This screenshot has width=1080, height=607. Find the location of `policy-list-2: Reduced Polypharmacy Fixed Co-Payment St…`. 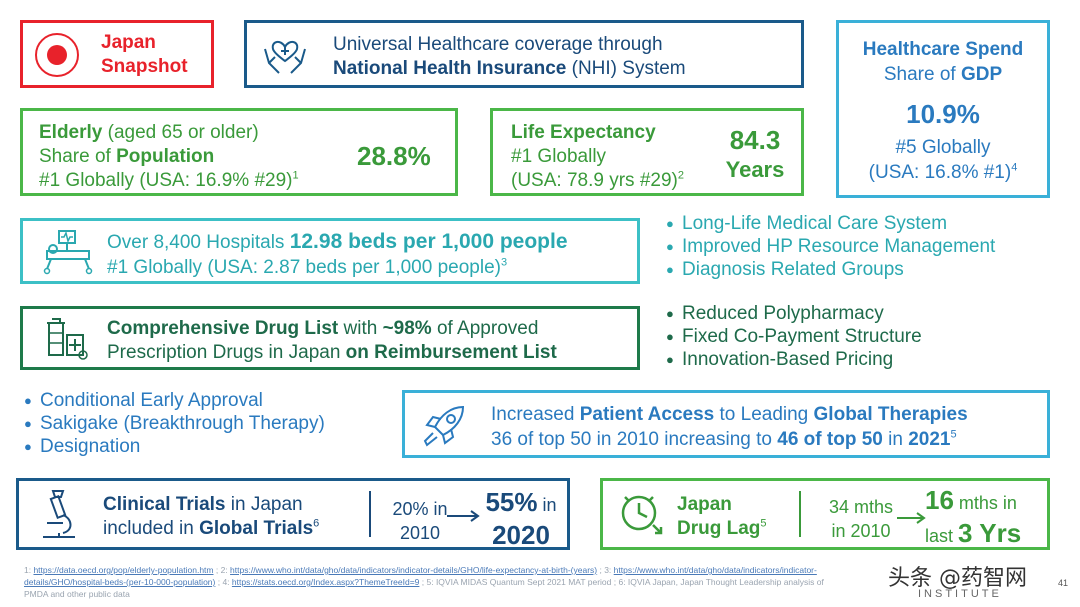

policy-list-2: Reduced Polypharmacy Fixed Co-Payment St… is located at coordinates (794, 336).